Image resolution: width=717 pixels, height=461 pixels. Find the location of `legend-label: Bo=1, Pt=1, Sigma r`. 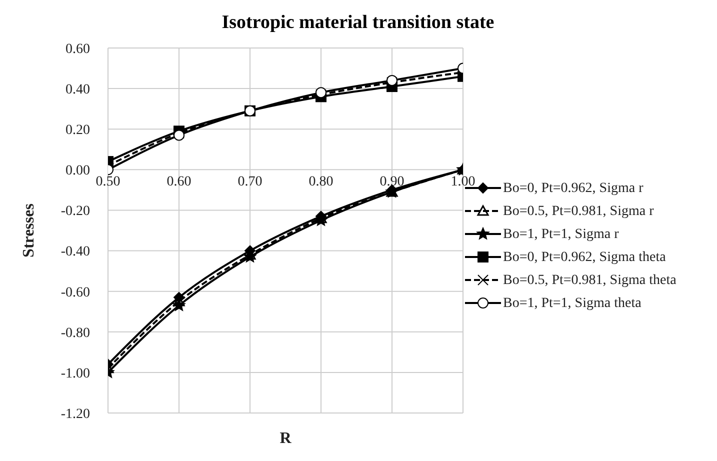

legend-label: Bo=1, Pt=1, Sigma r is located at coordinates (561, 234).